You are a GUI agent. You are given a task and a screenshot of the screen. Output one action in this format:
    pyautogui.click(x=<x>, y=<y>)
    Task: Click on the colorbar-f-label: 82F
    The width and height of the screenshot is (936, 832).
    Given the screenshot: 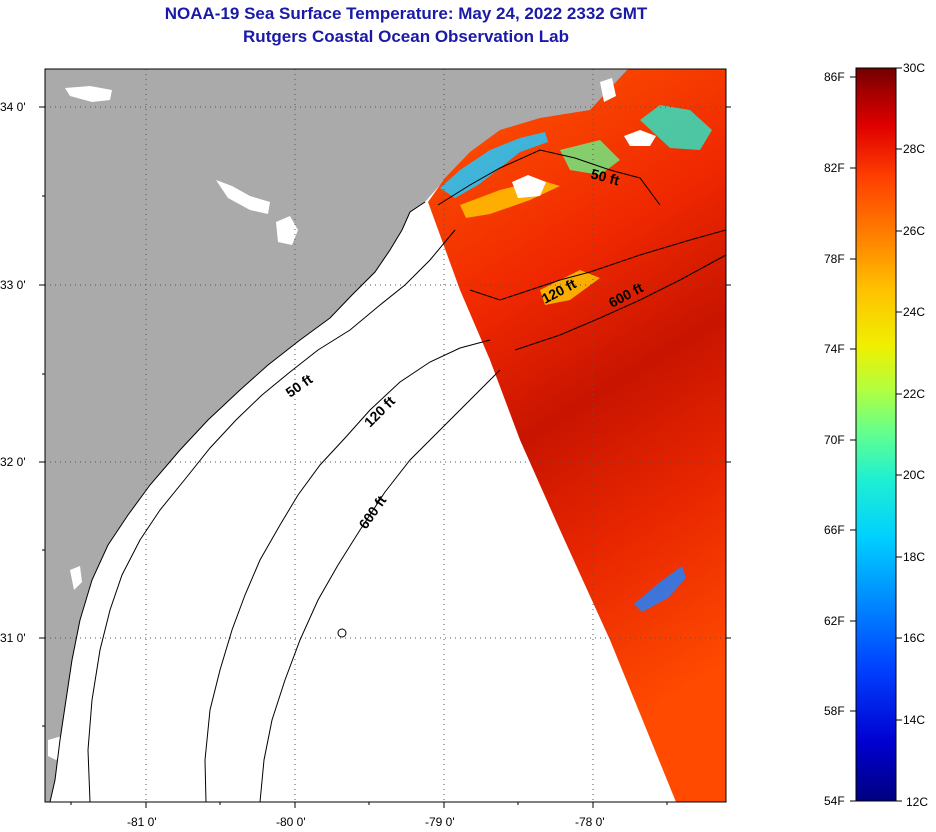 What is the action you would take?
    pyautogui.click(x=834, y=168)
    